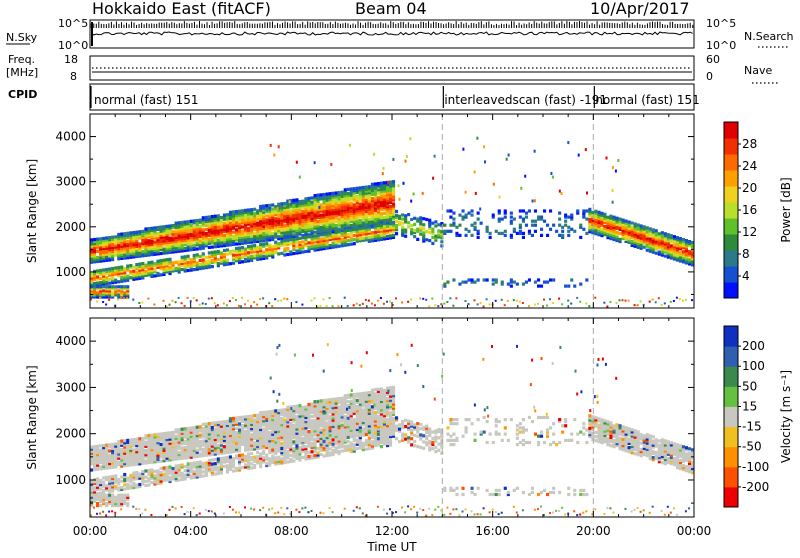  Describe the element at coordinates (749, 166) in the screenshot. I see `colorbar-tick-label: 24` at that location.